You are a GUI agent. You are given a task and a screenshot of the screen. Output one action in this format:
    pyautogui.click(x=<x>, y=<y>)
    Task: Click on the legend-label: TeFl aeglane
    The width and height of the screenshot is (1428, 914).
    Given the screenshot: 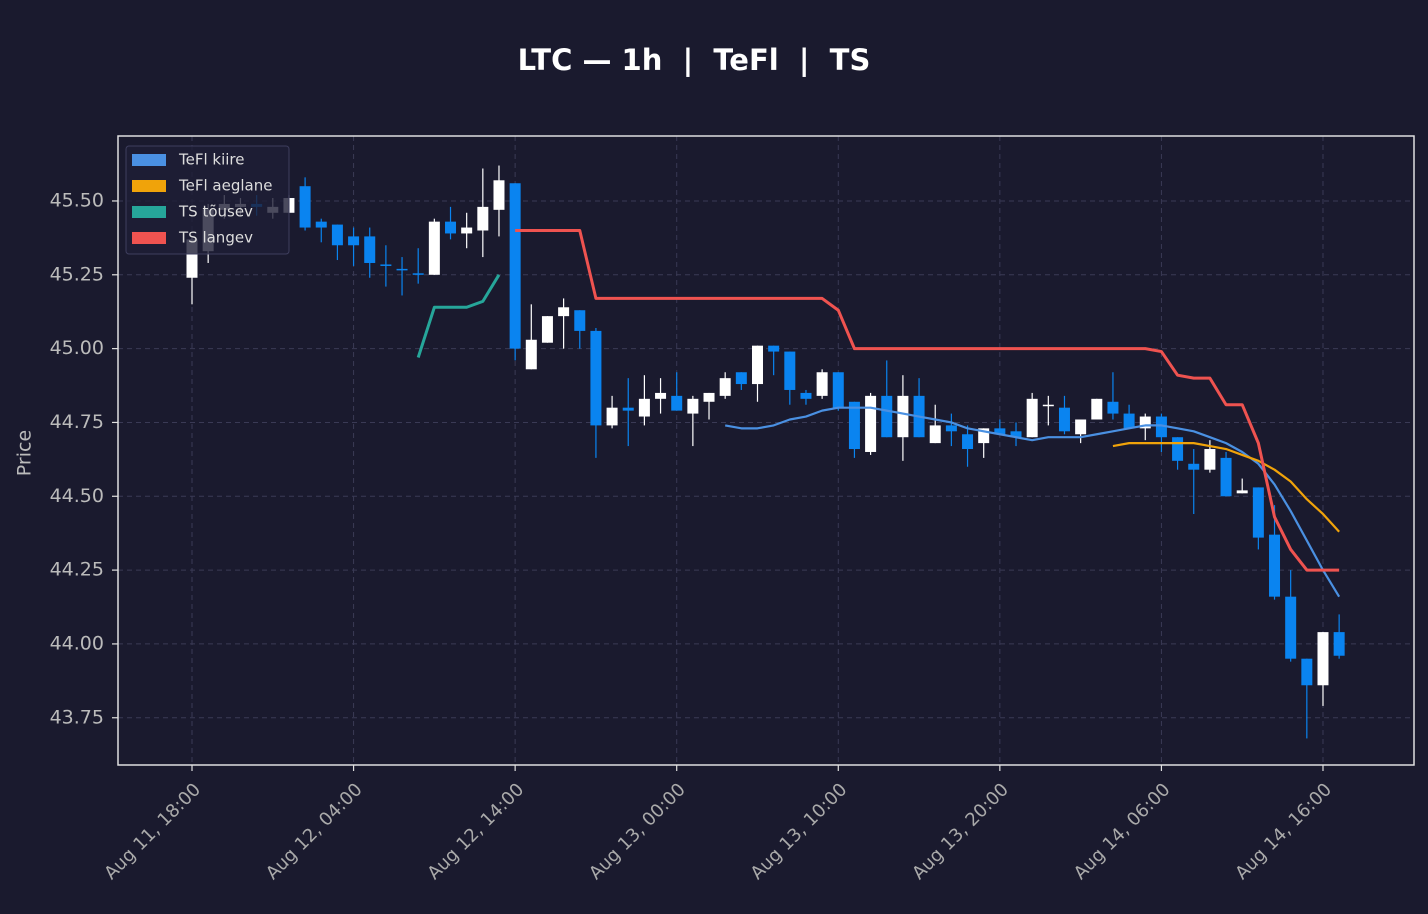 What is the action you would take?
    pyautogui.click(x=225, y=186)
    